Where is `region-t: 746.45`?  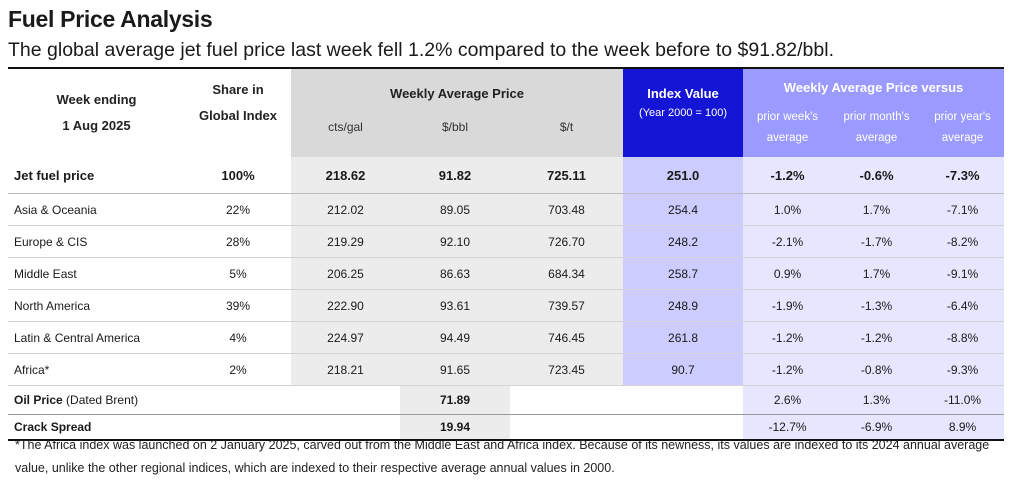
region-t: 746.45 is located at coordinates (567, 337).